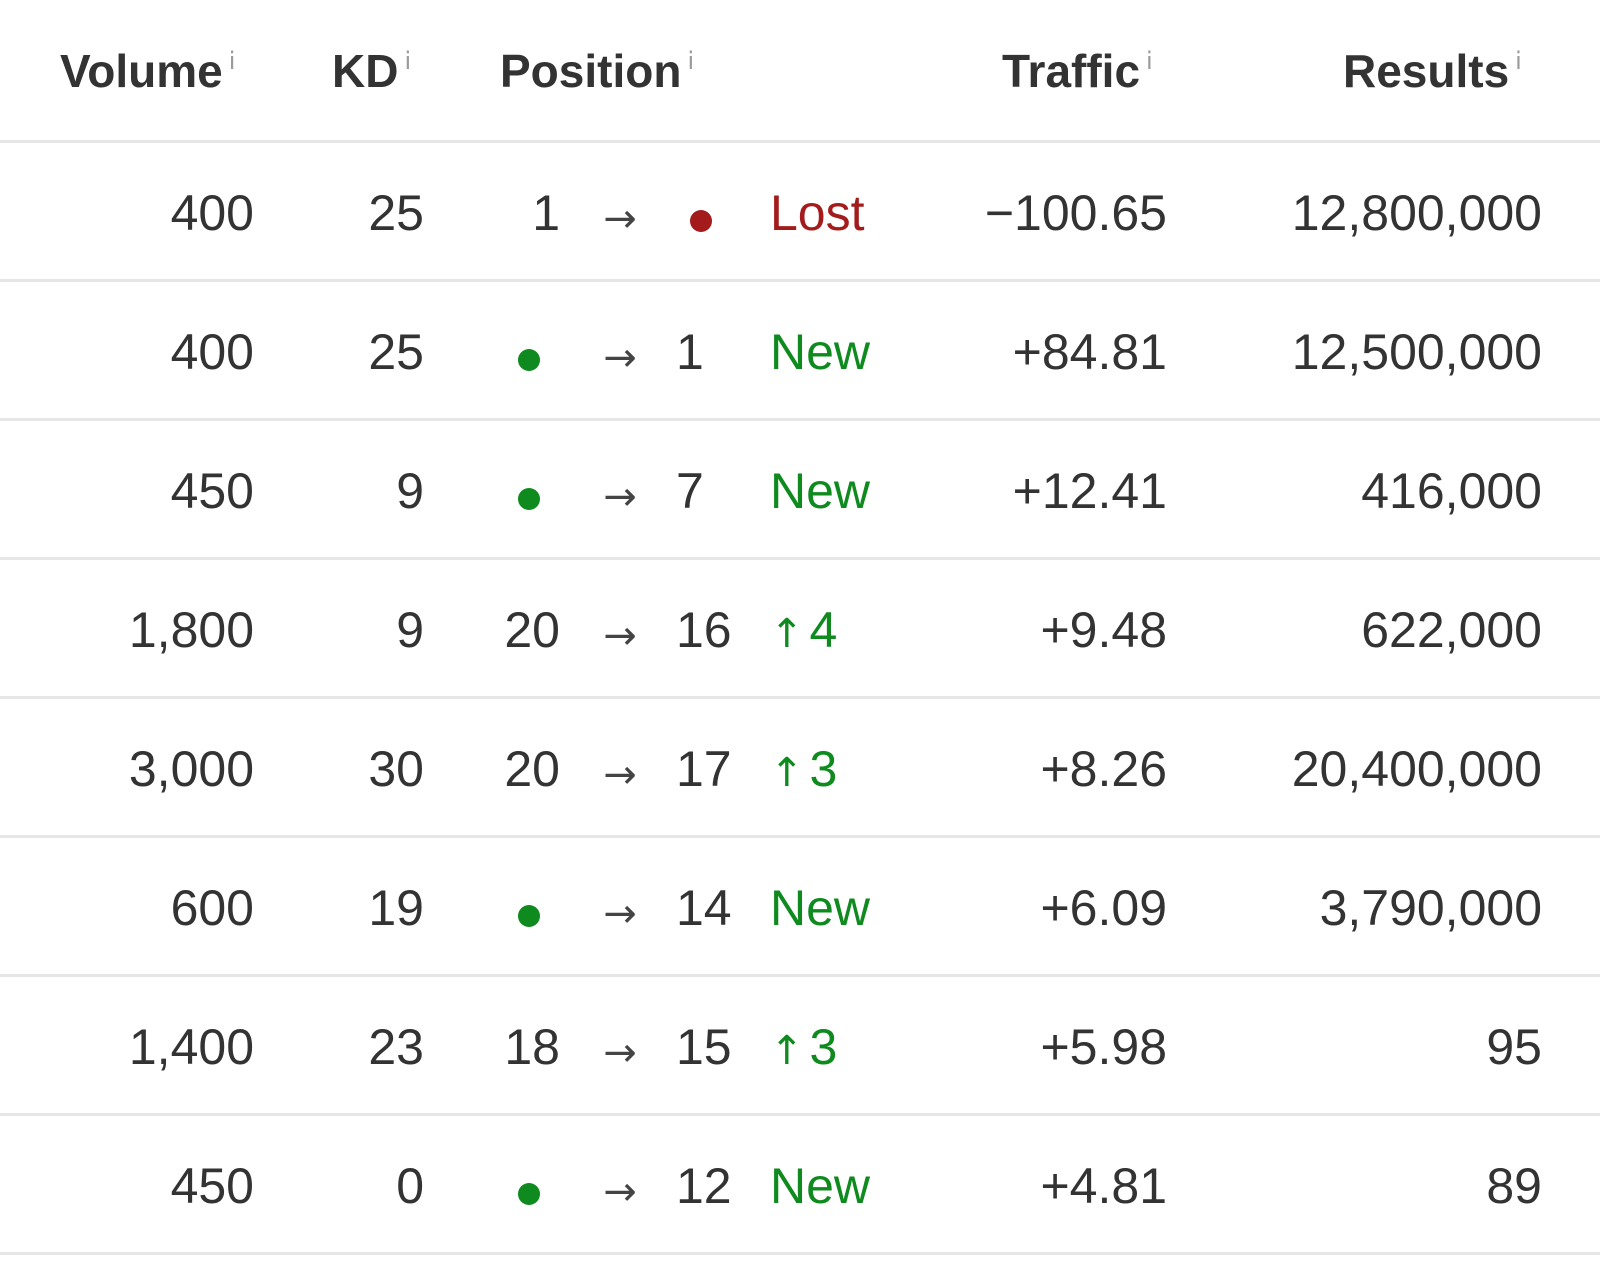  Describe the element at coordinates (1103, 1047) in the screenshot. I see `traffic-cell: +5.98` at that location.